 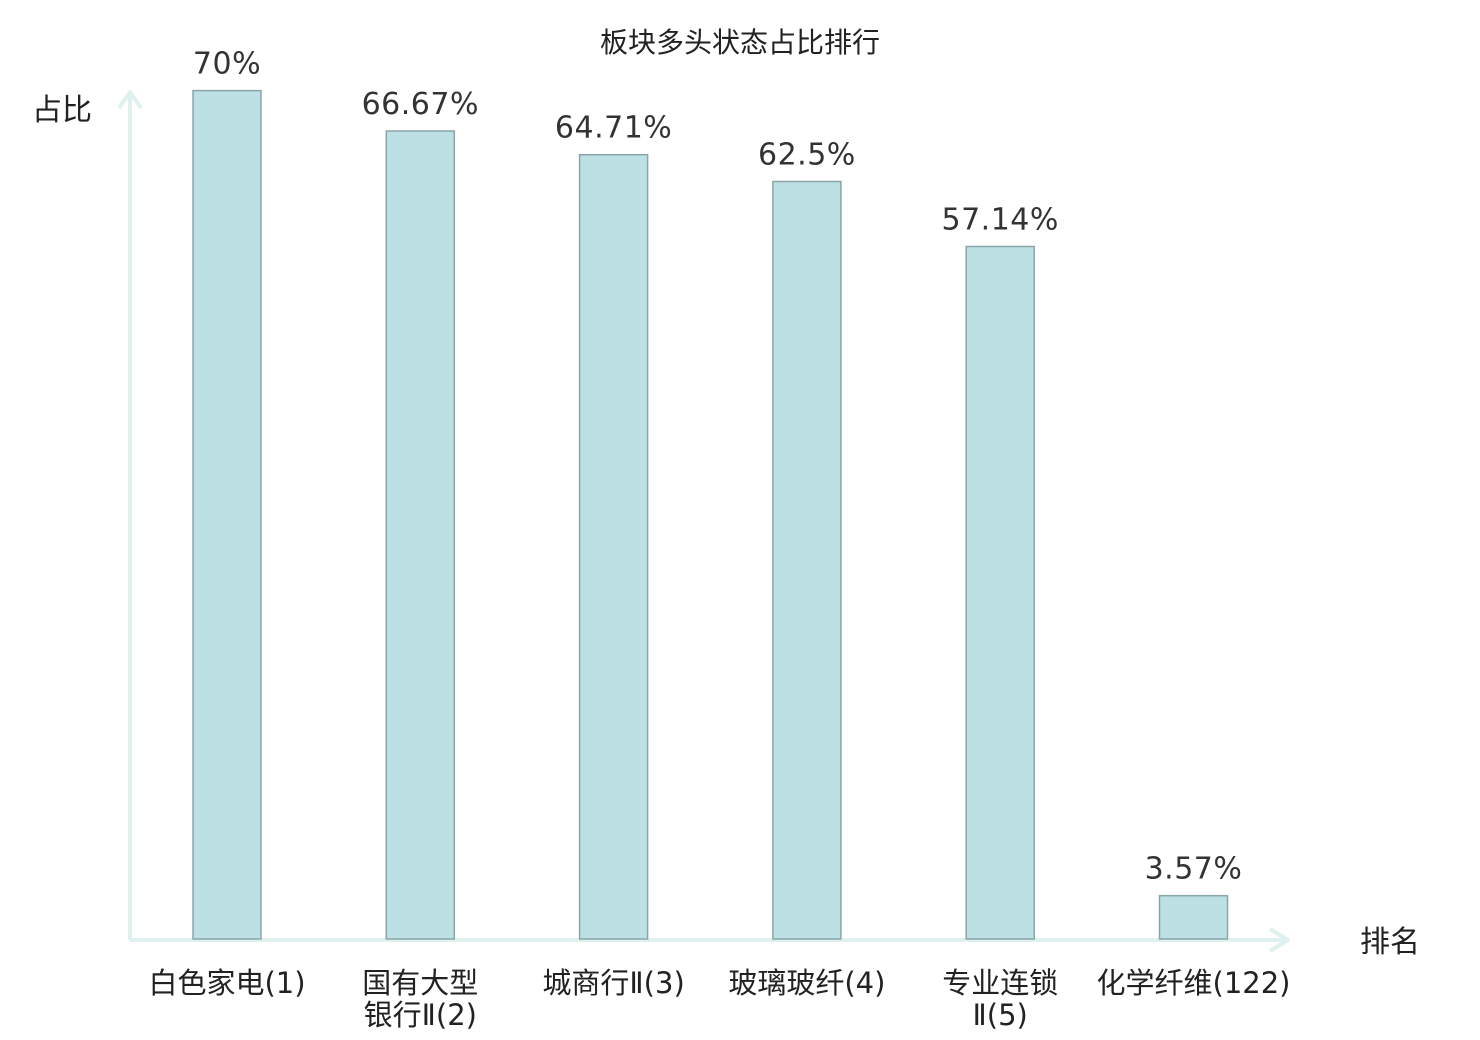 What do you see at coordinates (130, 100) in the screenshot?
I see `y-axis-arrow` at bounding box center [130, 100].